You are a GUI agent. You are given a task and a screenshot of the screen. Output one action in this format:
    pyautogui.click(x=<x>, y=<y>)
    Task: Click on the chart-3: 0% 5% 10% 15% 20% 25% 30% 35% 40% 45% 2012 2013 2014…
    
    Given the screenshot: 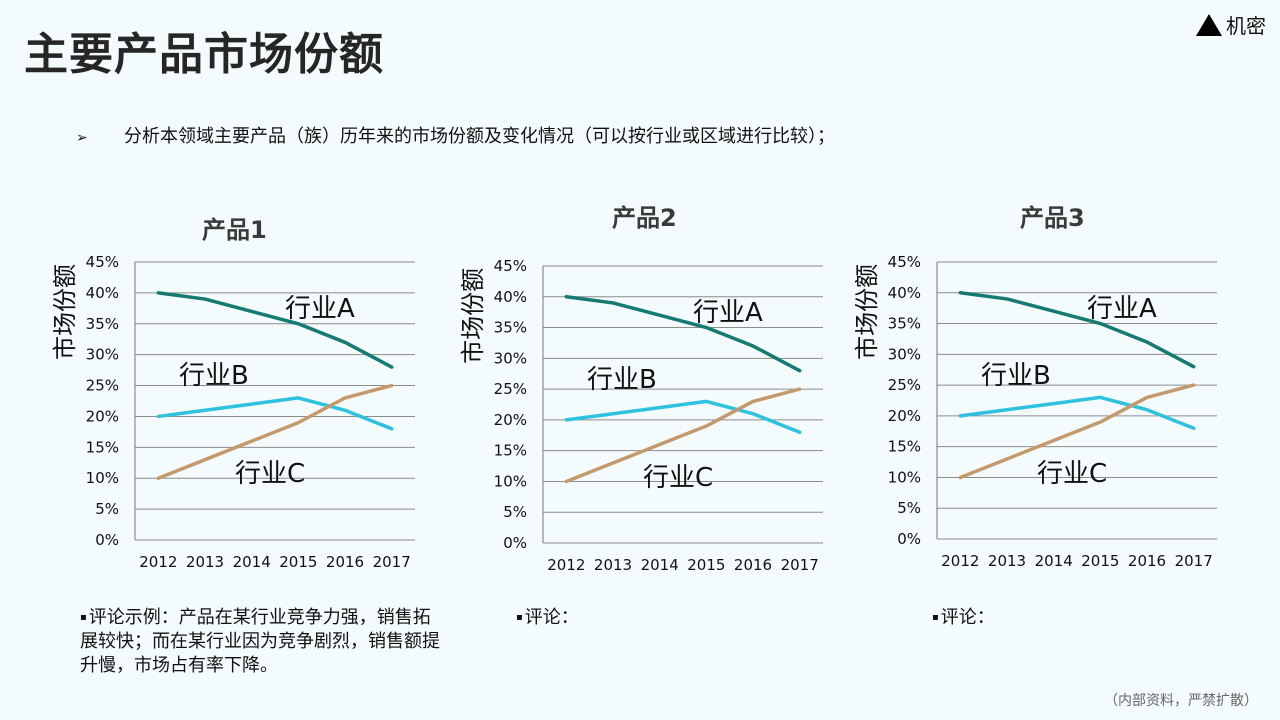 What is the action you would take?
    pyautogui.click(x=1035, y=411)
    